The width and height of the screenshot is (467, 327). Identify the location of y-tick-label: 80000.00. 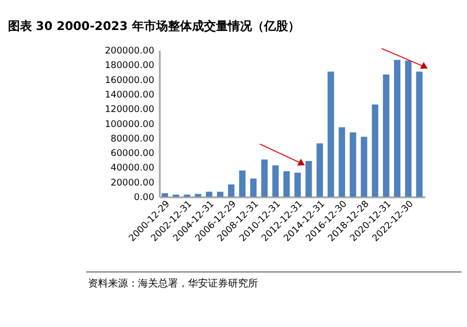
(132, 139).